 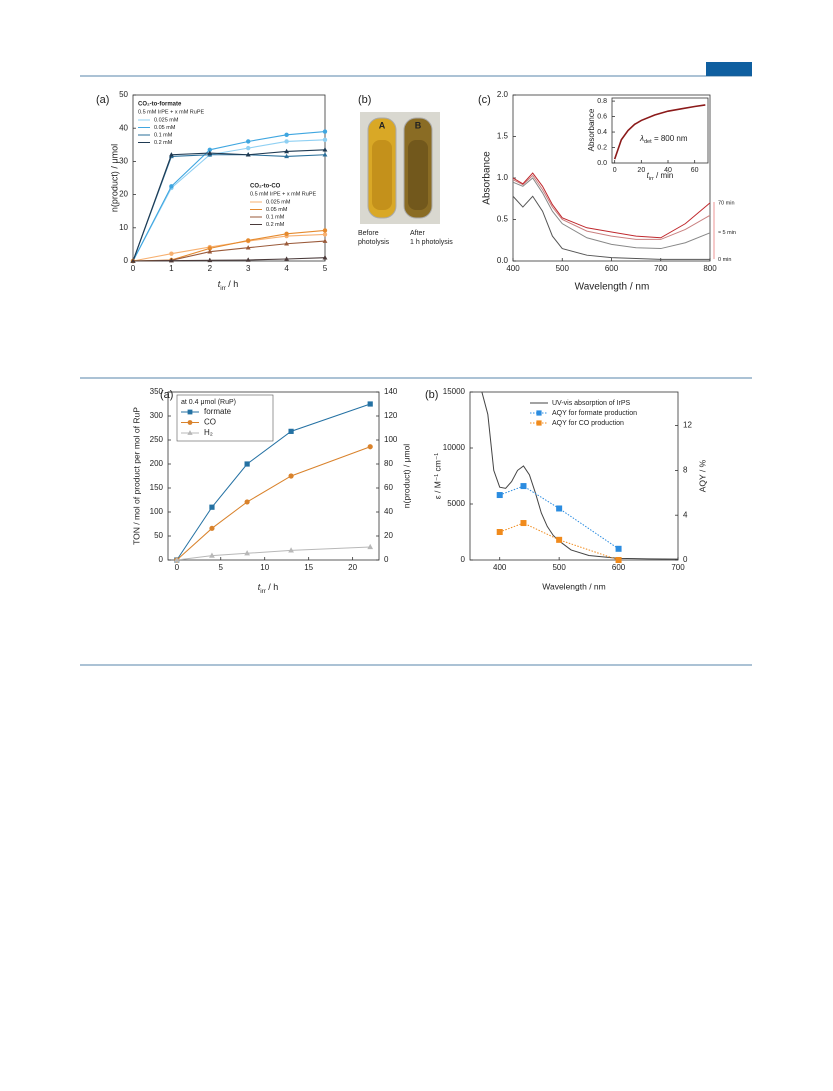 I want to click on y-tick-label: 0.2, so click(x=602, y=147).